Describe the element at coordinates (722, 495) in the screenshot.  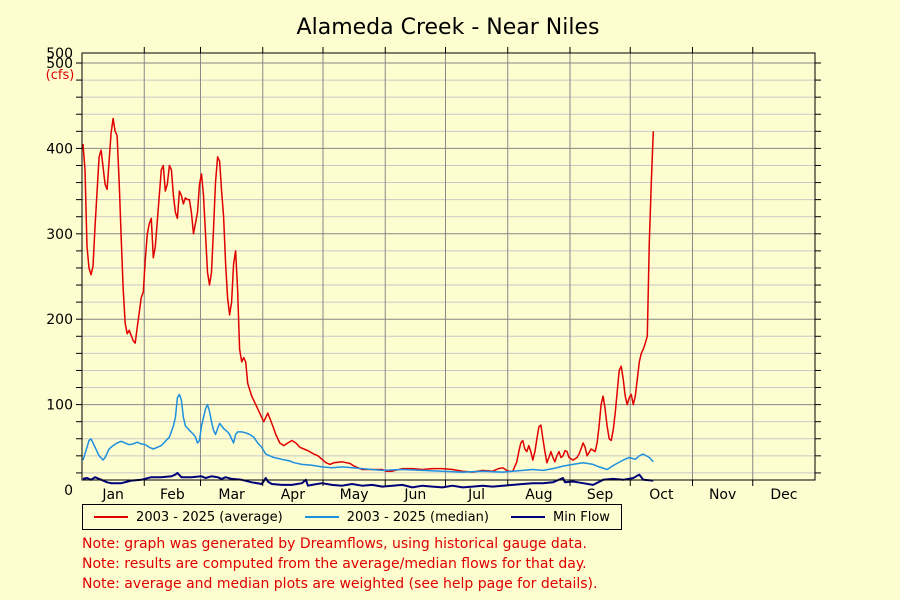
I see `x-tick-label: Nov` at that location.